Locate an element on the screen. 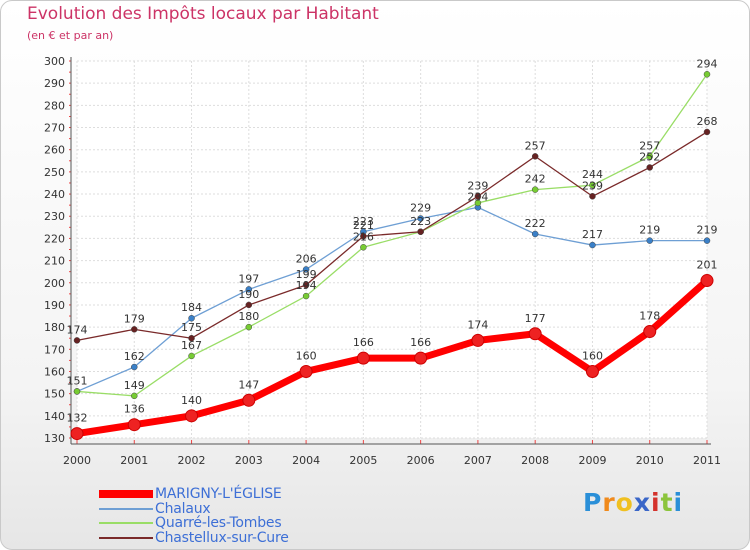 This screenshot has height=550, width=750. x-tick-label: 2006 is located at coordinates (421, 460).